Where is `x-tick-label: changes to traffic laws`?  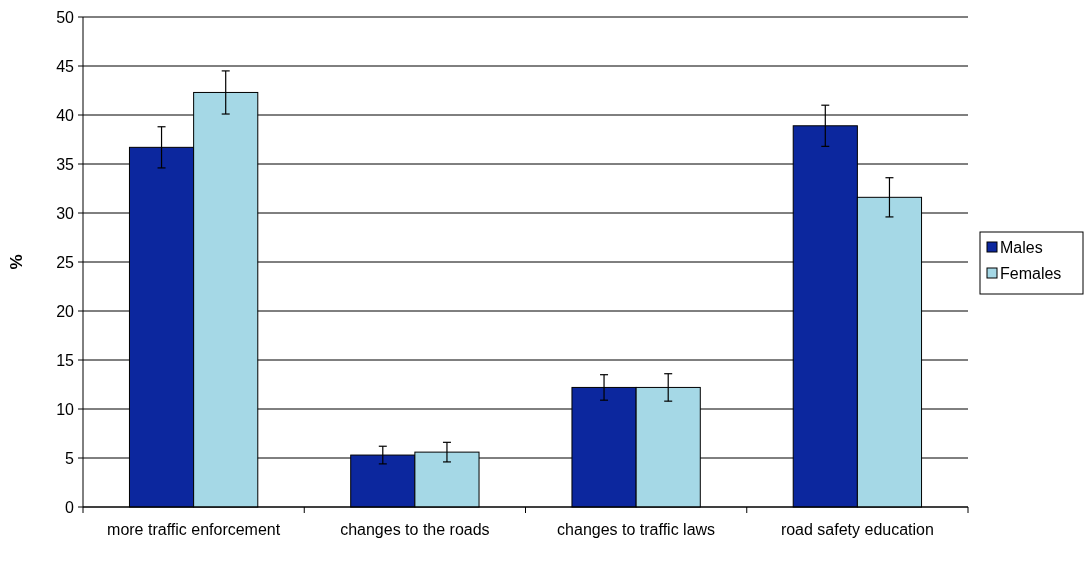
x-tick-label: changes to traffic laws is located at coordinates (636, 529).